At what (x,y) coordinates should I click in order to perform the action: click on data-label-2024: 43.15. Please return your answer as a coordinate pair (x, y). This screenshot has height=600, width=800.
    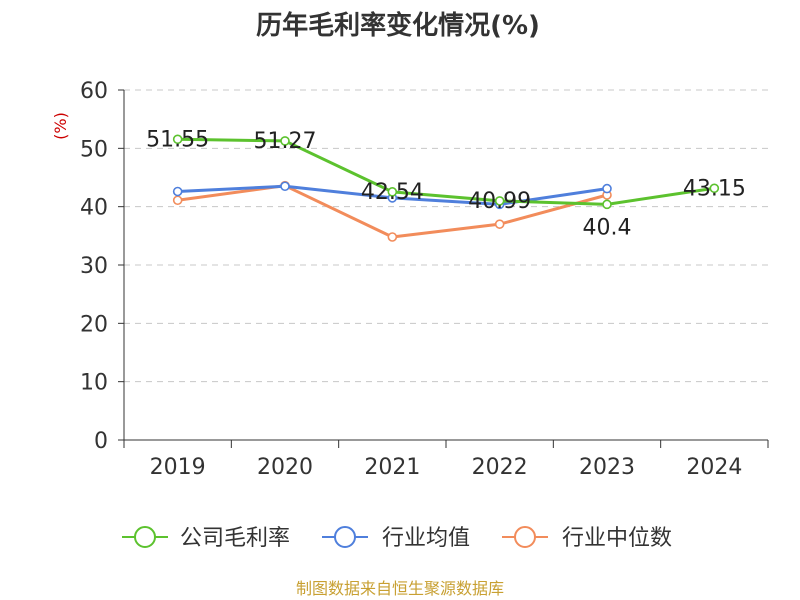
    Looking at the image, I should click on (714, 188).